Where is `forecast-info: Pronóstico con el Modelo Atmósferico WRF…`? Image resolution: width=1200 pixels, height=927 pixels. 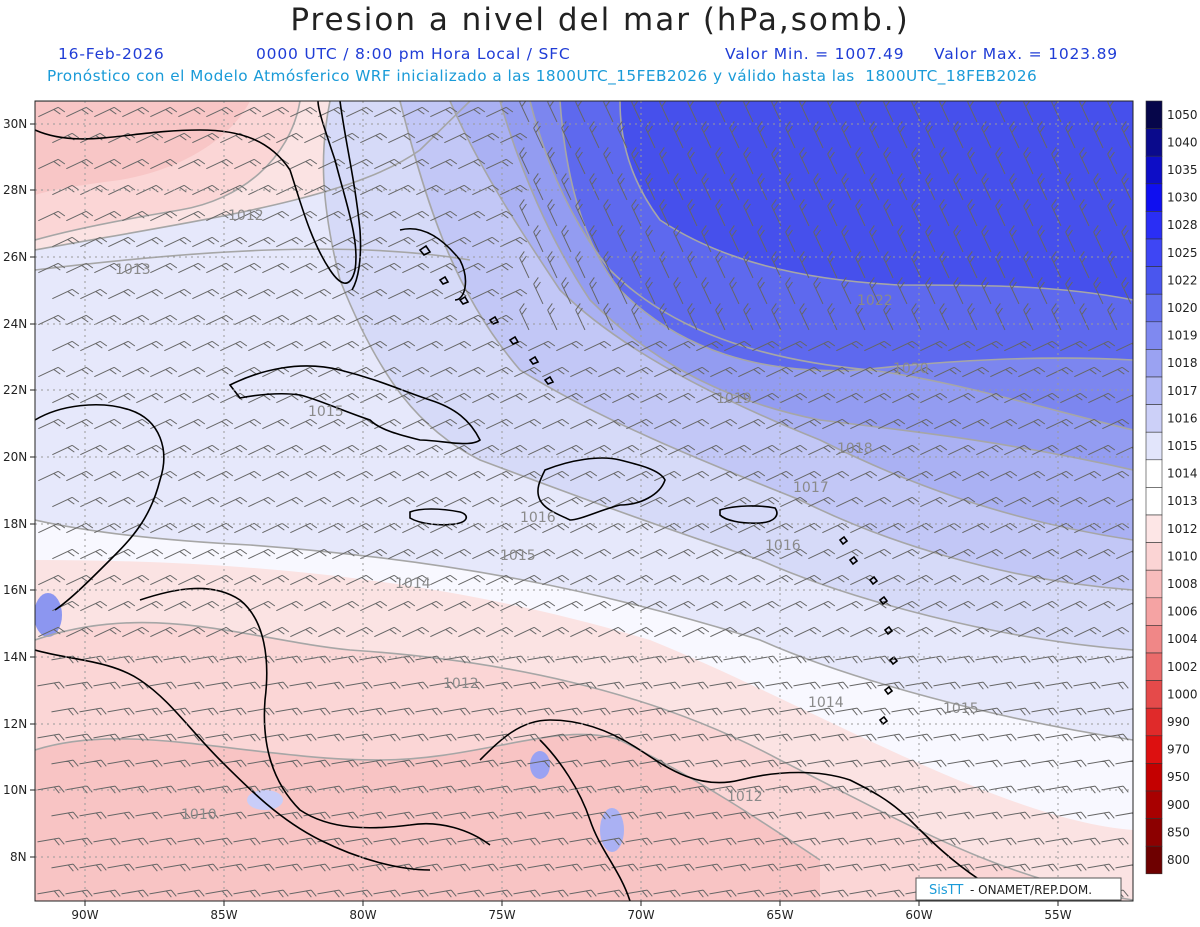
forecast-info: Pronóstico con el Modelo Atmósferico WRF… is located at coordinates (542, 76).